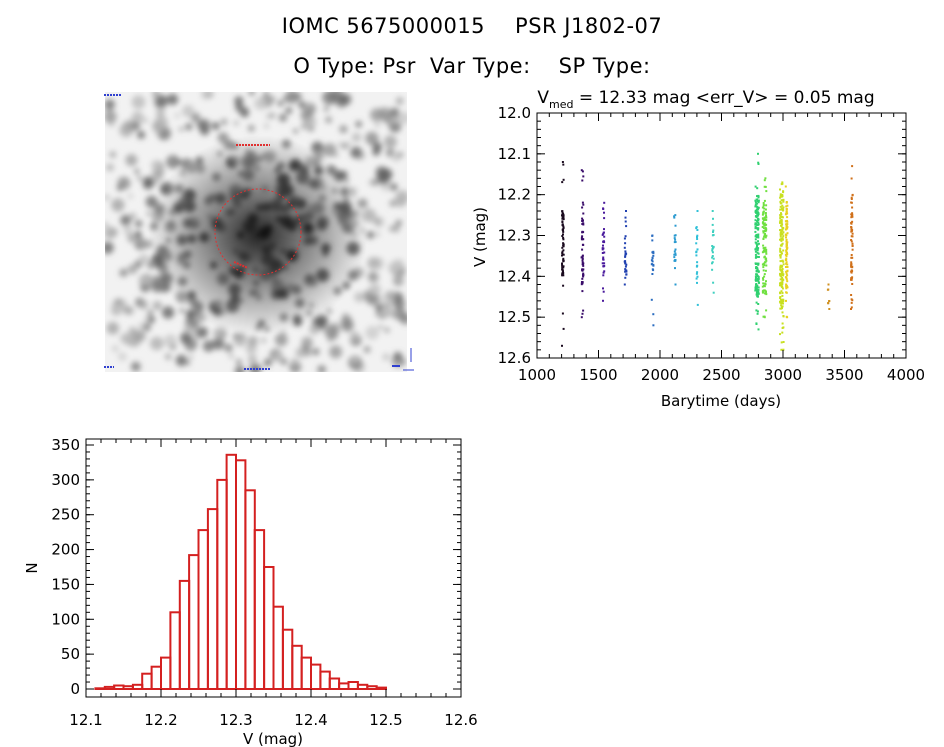 This screenshot has width=944, height=747. What do you see at coordinates (660, 375) in the screenshot?
I see `light-curve-x-tick-label: 2000` at bounding box center [660, 375].